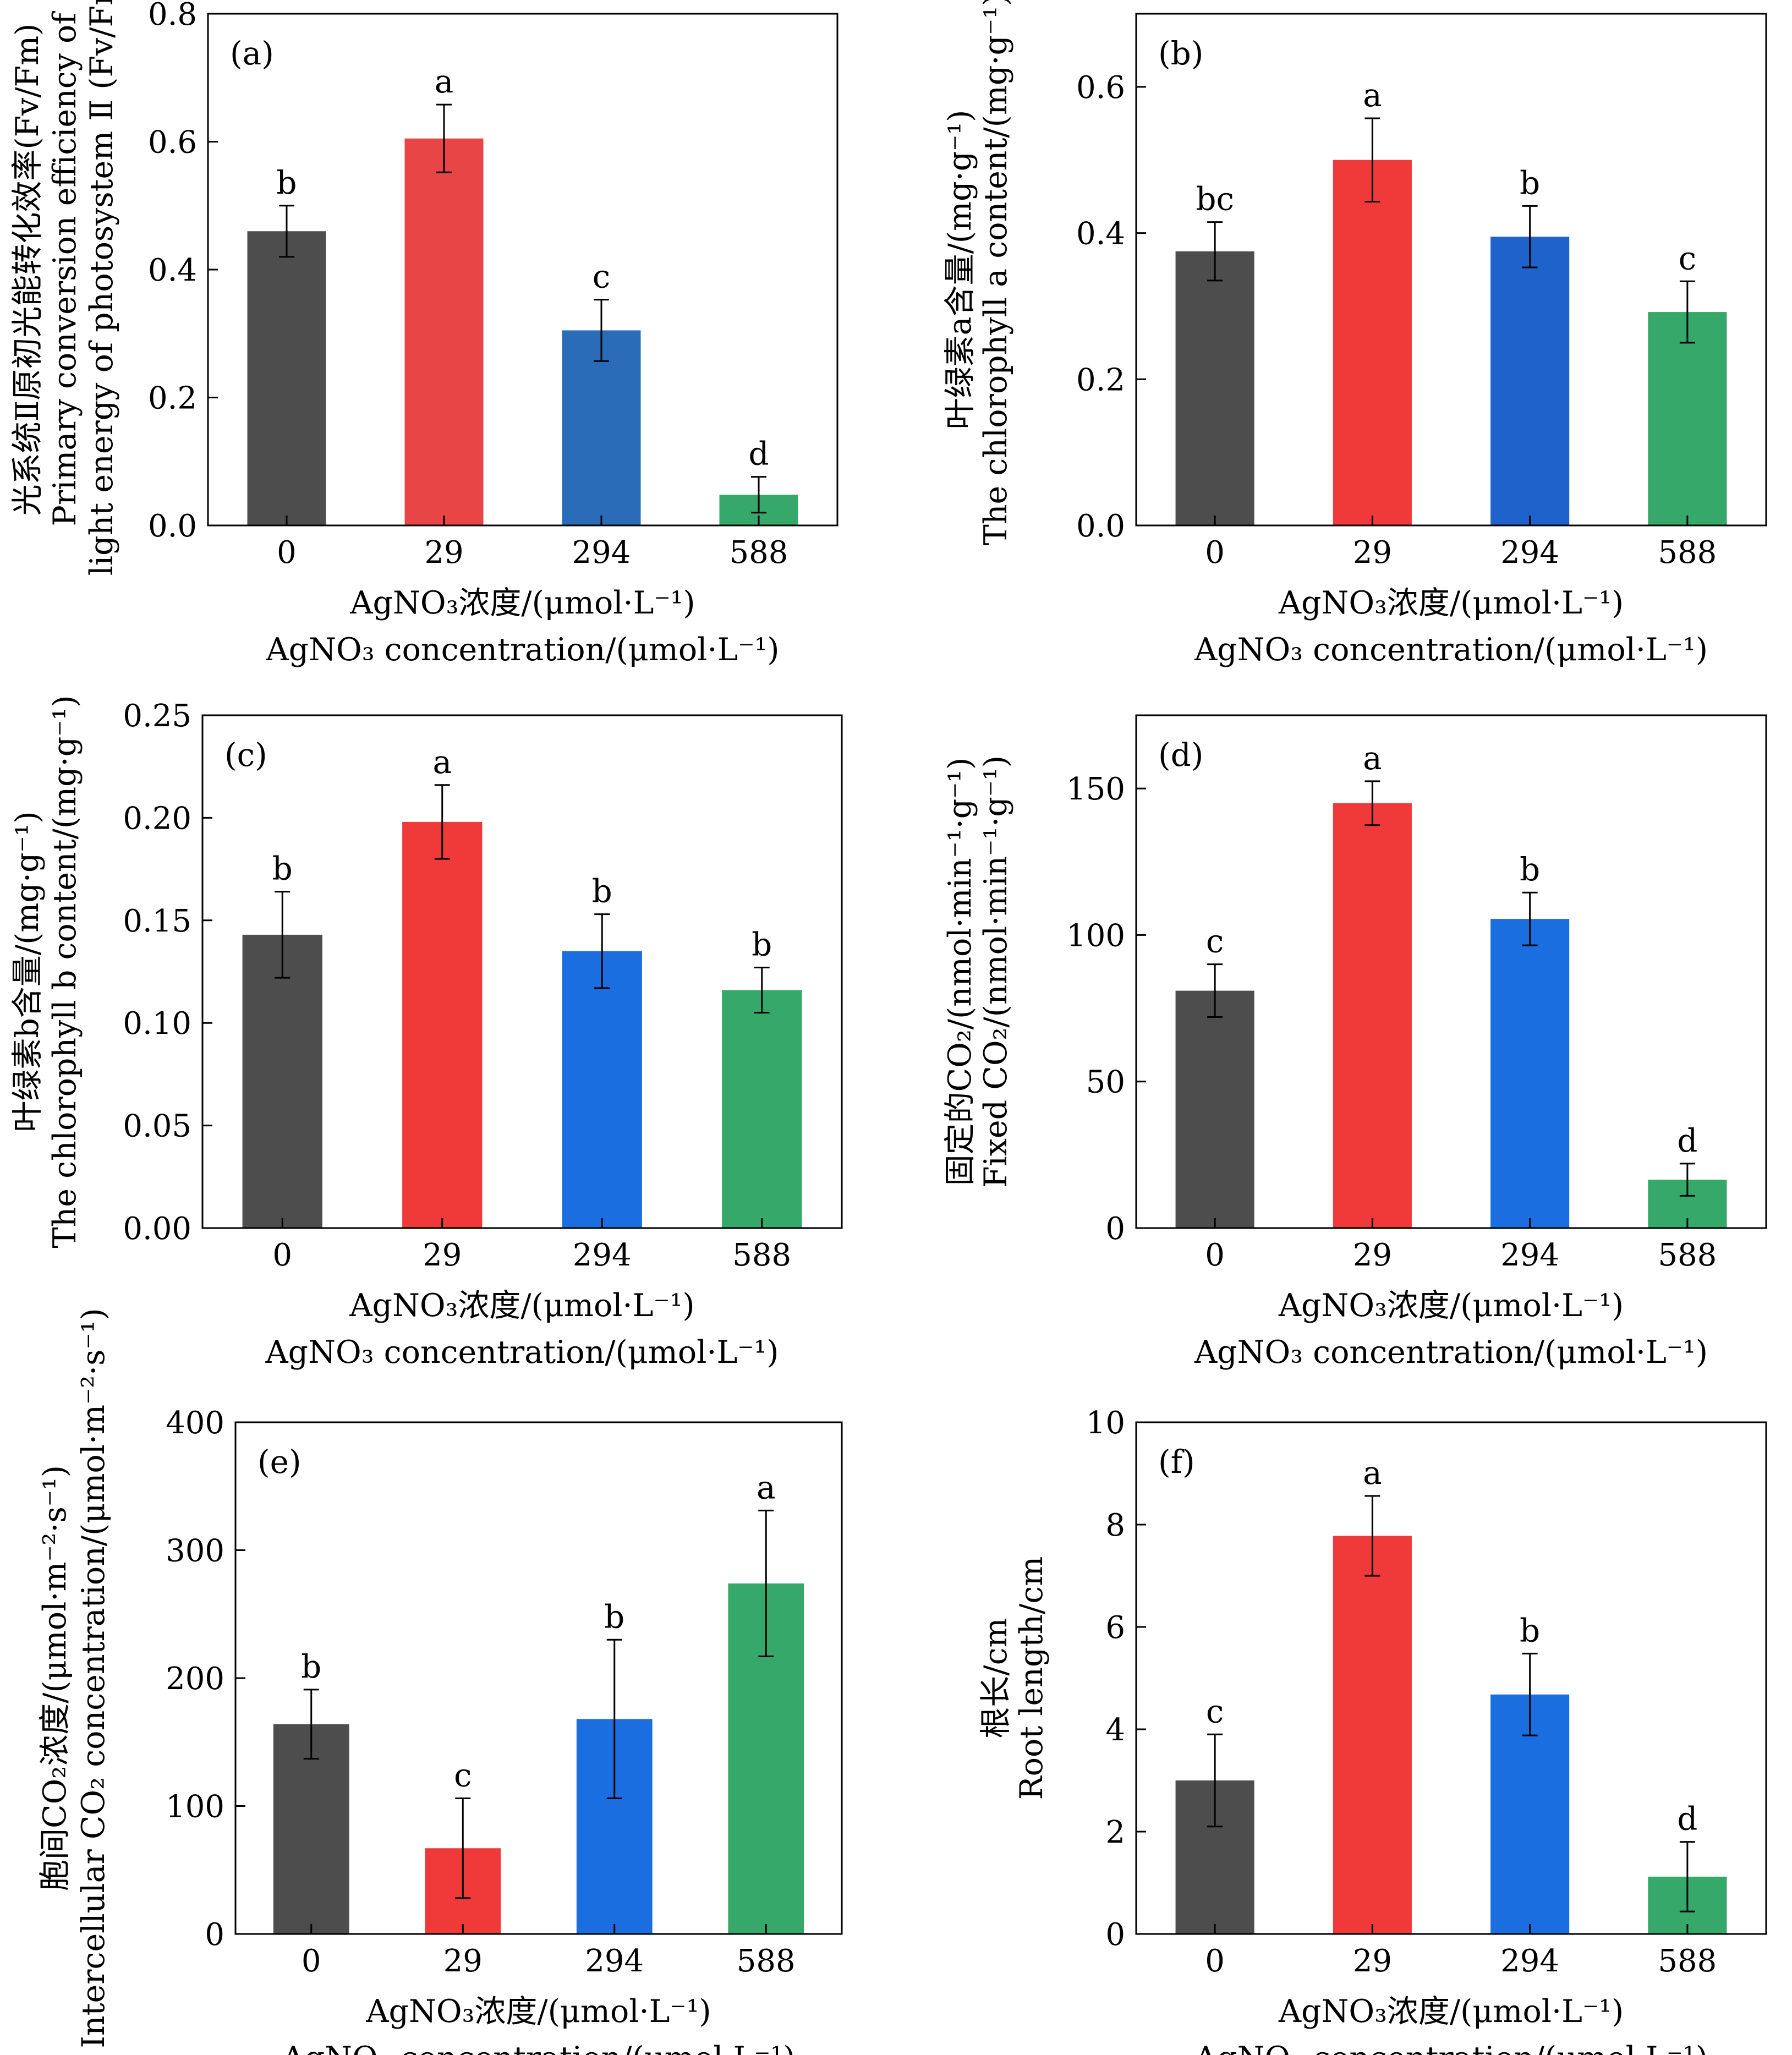 This screenshot has width=1792, height=2055. I want to click on significance-letter: bc, so click(1215, 199).